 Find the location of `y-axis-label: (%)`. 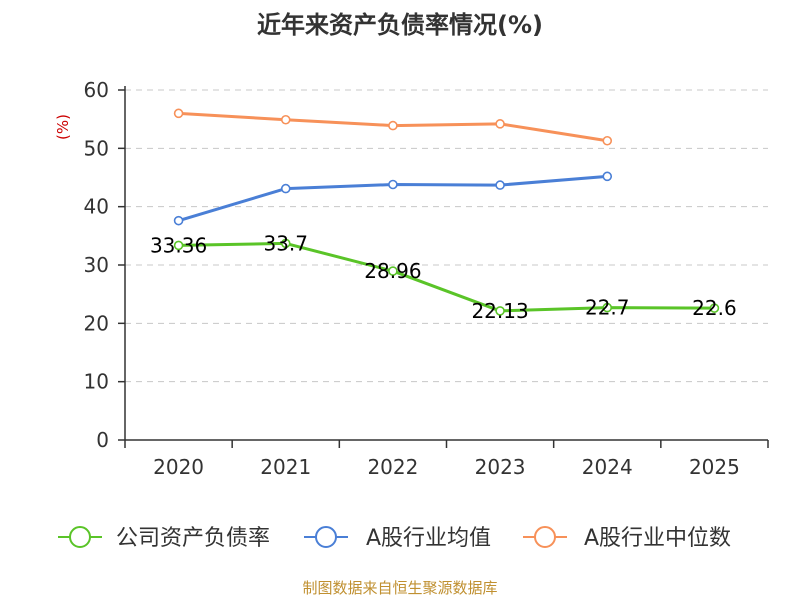

y-axis-label: (%) is located at coordinates (63, 127).